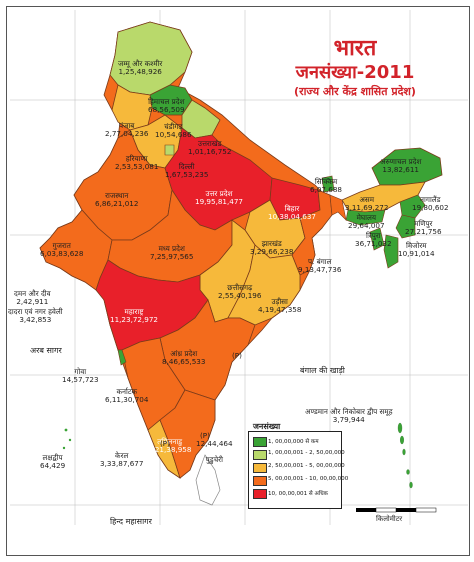  I want to click on legend-item: 1, 00,00,000 से कम, so click(297, 441).